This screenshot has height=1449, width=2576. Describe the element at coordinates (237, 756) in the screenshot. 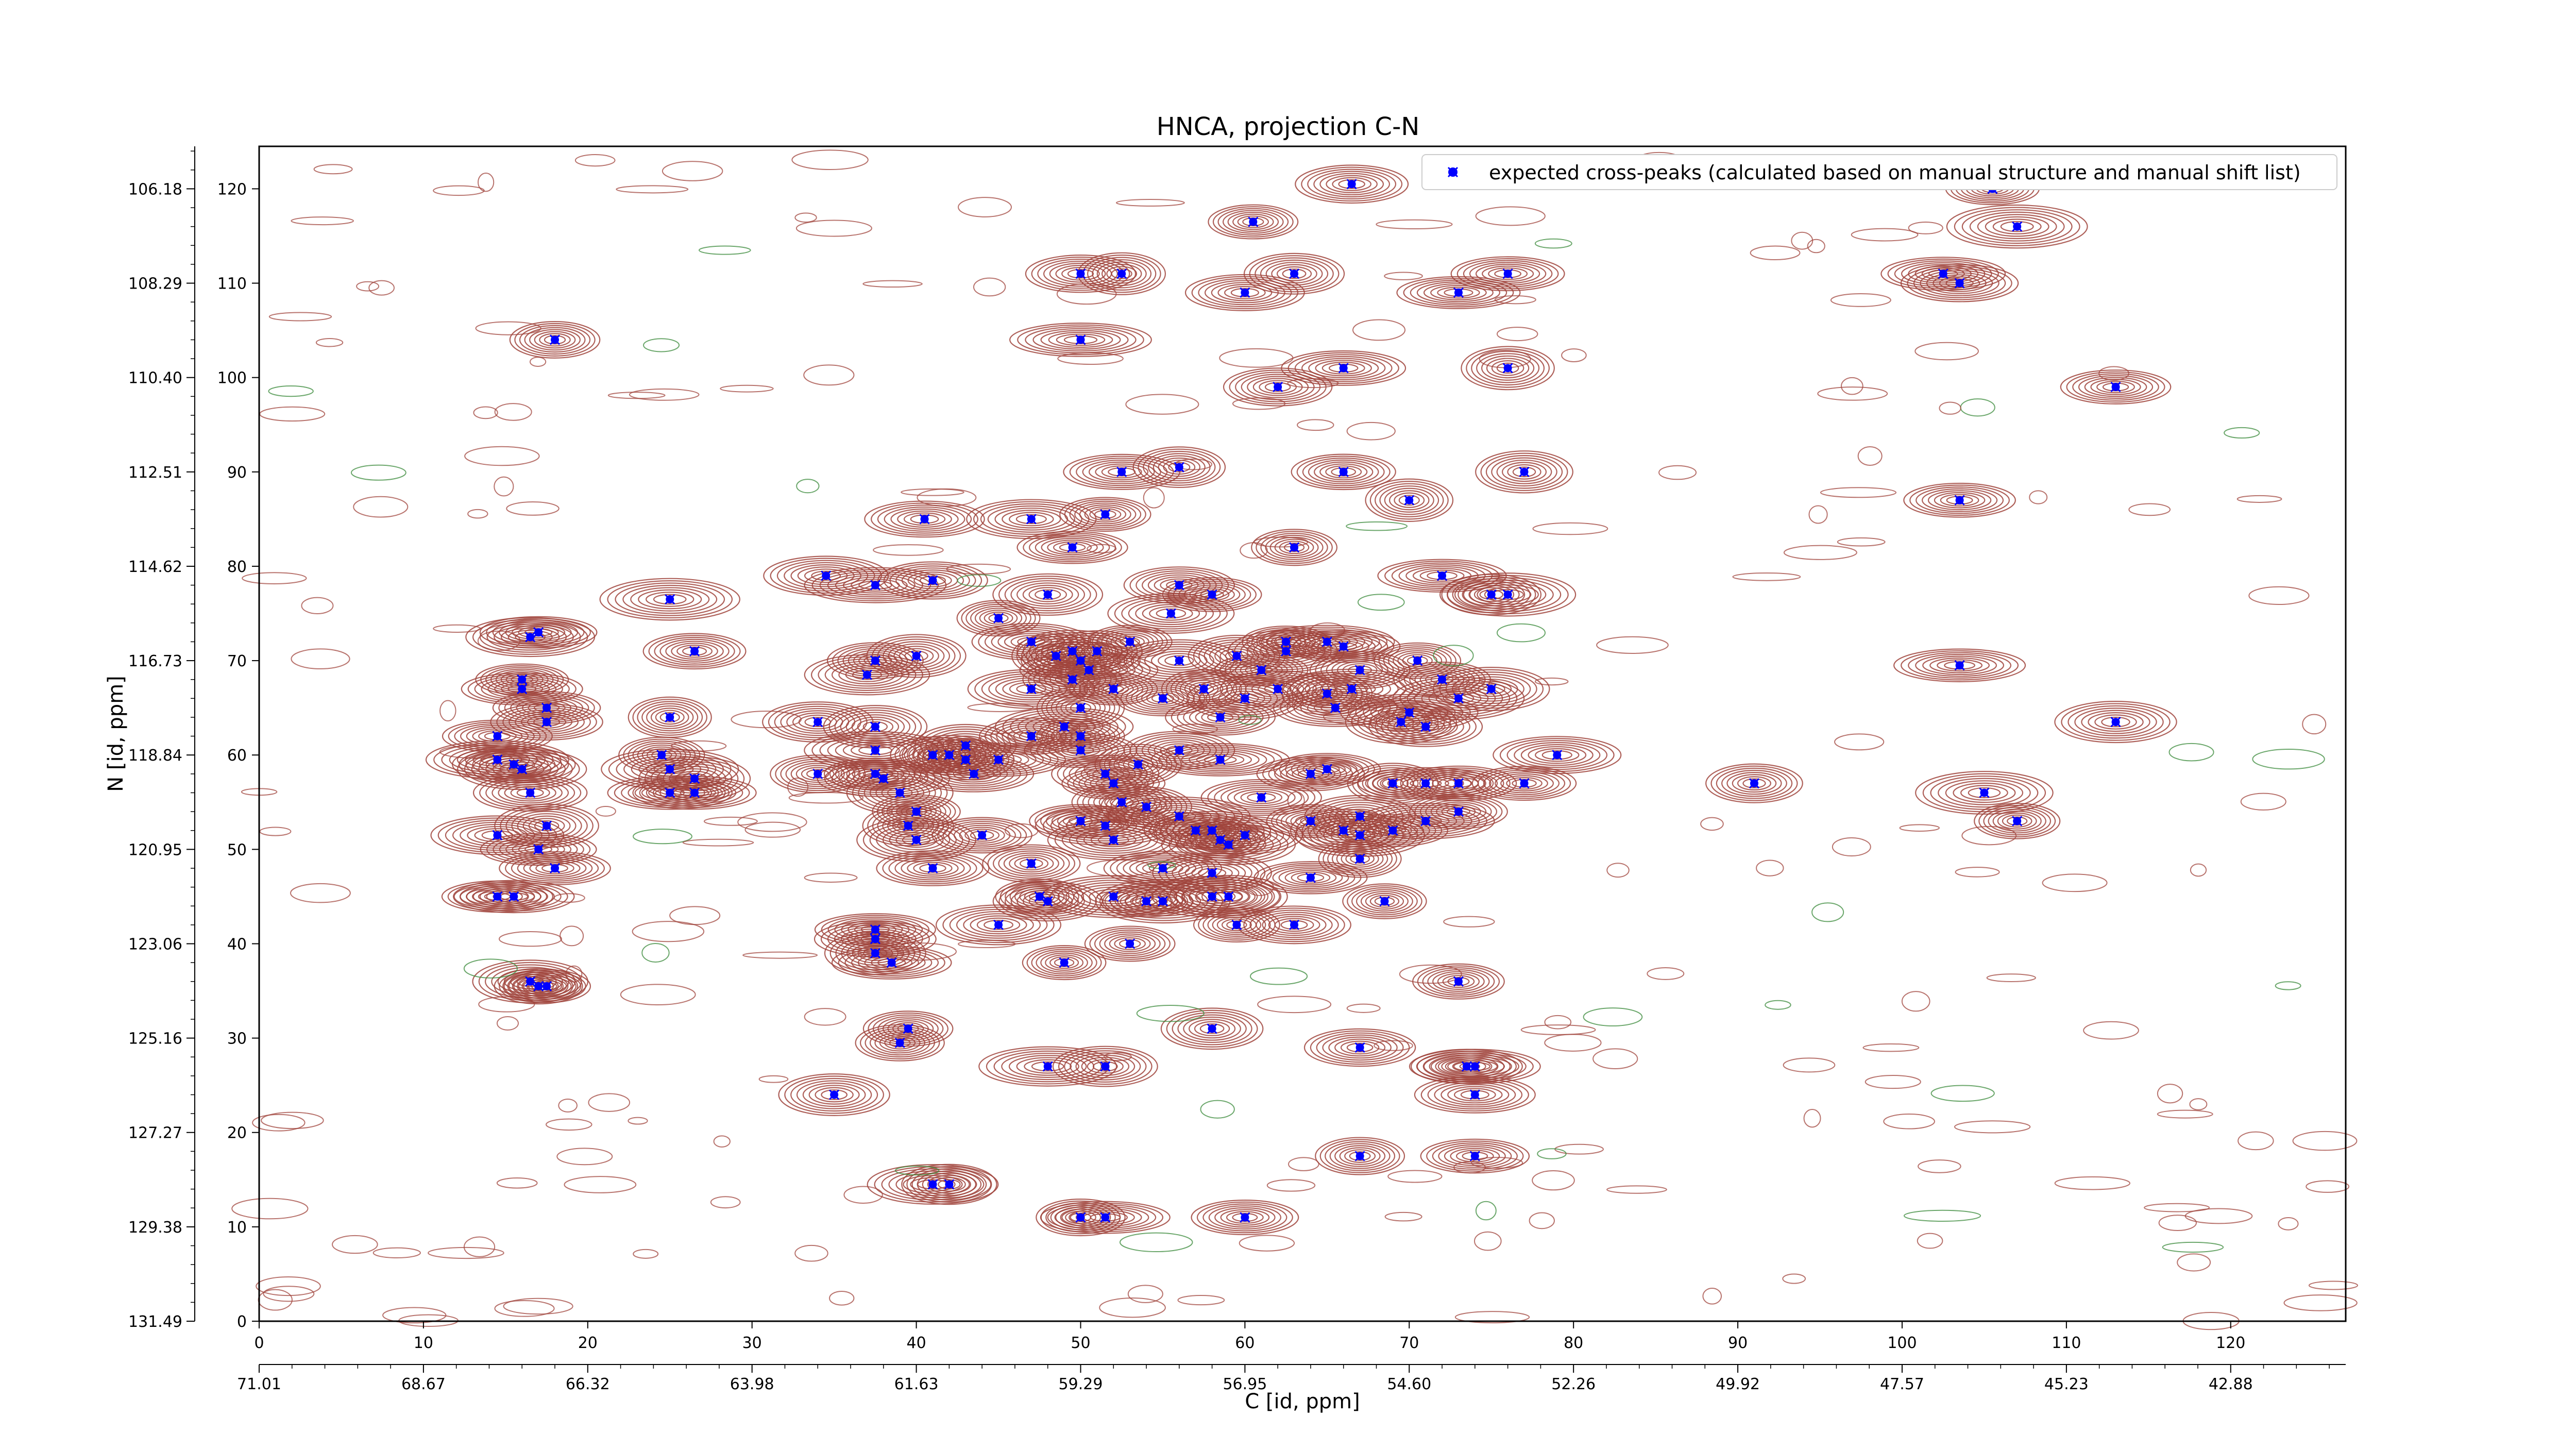

I see `y-tick-label: 60` at that location.